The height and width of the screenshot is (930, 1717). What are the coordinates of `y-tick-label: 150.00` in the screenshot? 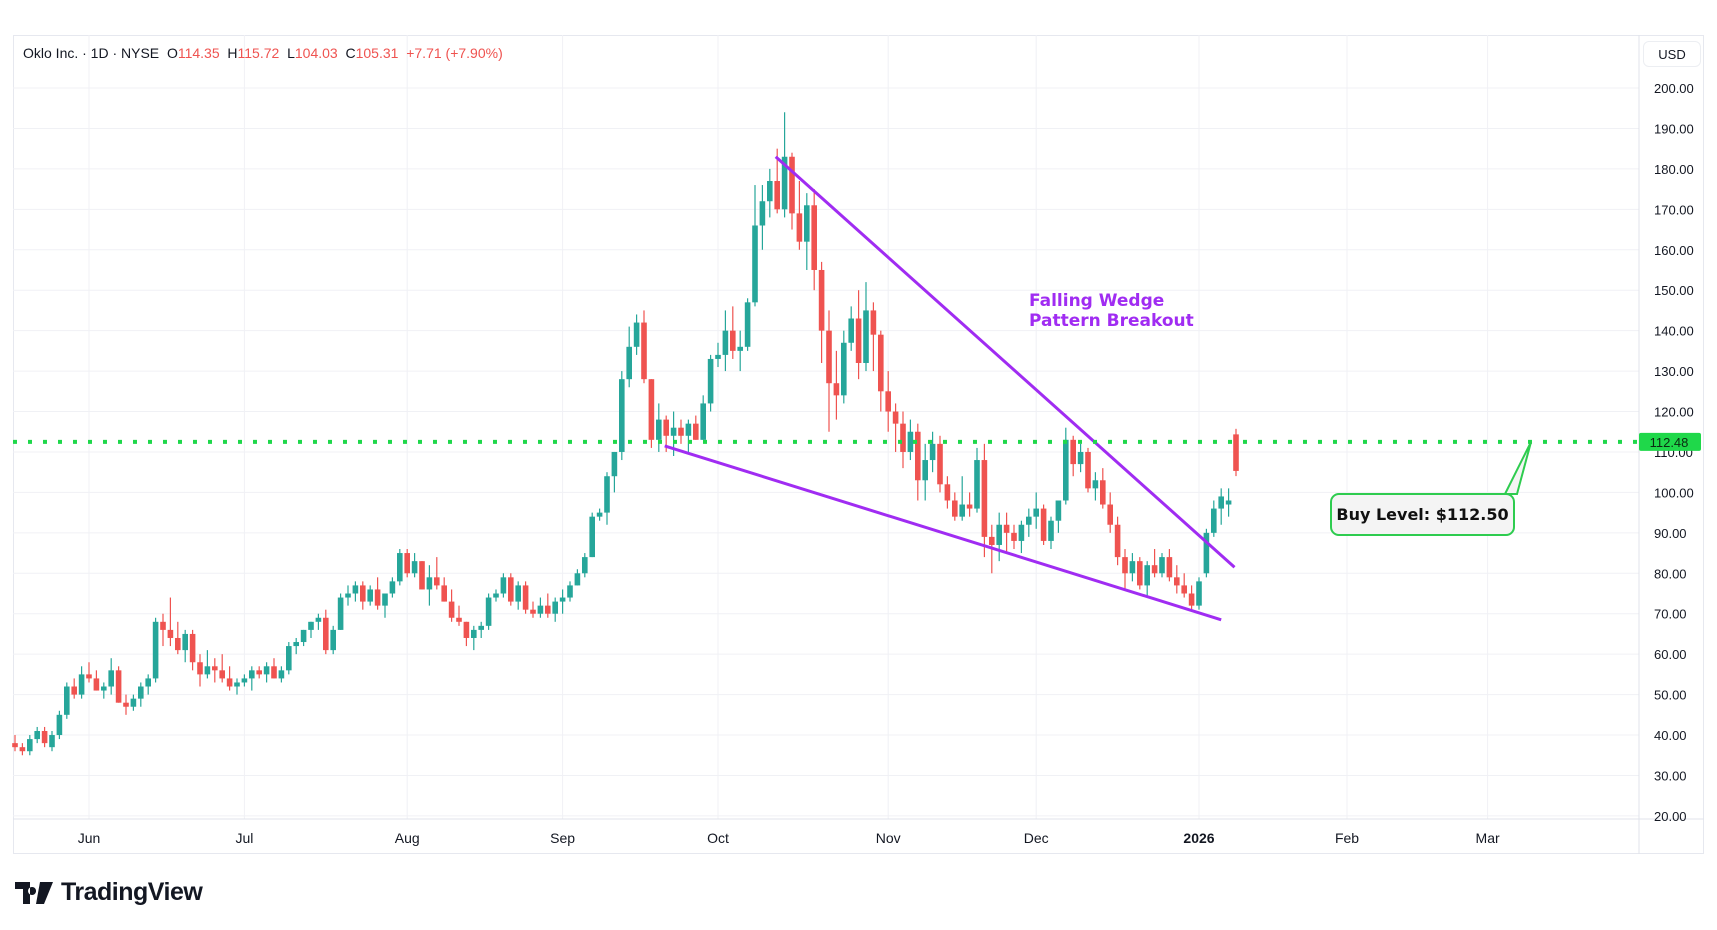 It's located at (1674, 290).